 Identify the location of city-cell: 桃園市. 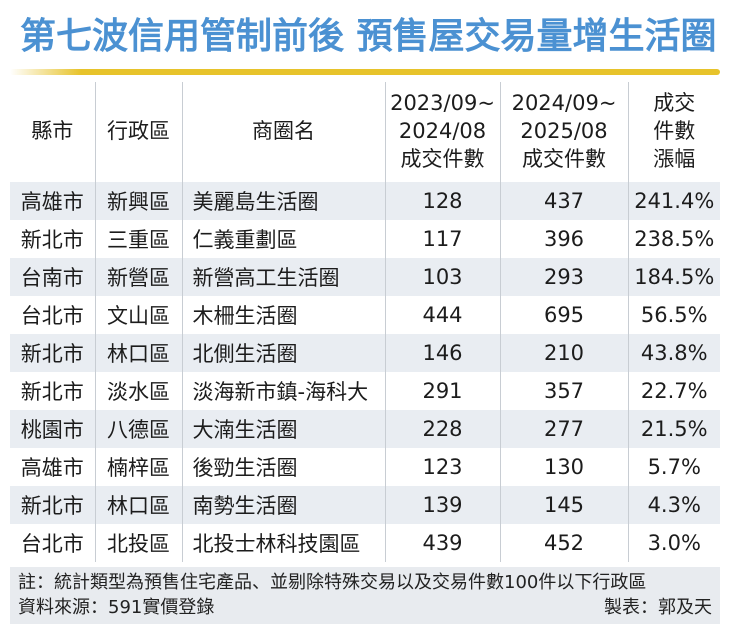
(53, 429).